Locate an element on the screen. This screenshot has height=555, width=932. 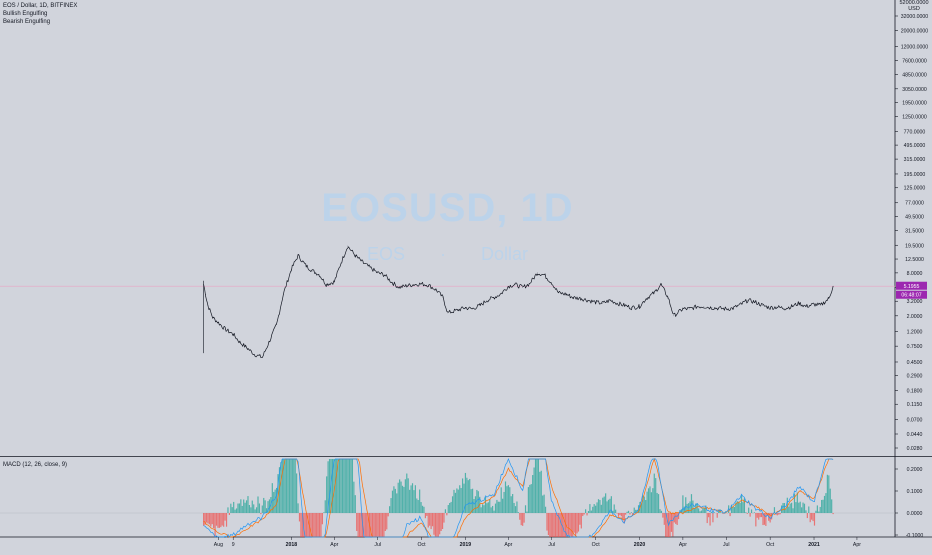
macd-signal-line is located at coordinates (519, 498).